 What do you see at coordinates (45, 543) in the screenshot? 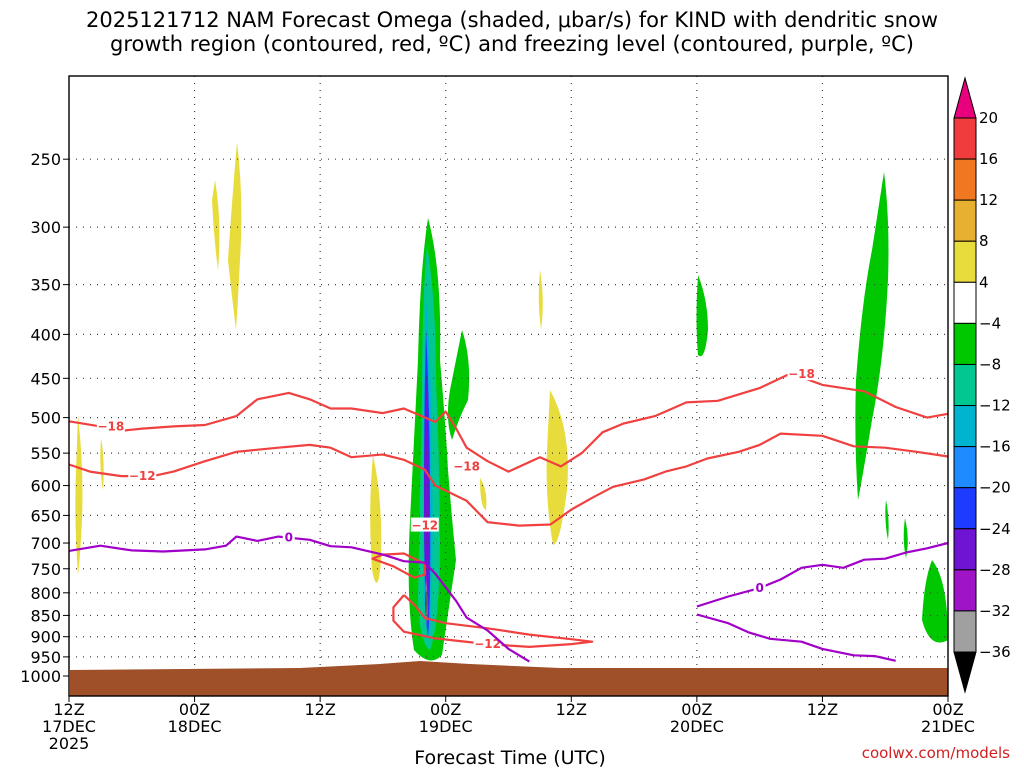
I see `y-tick-label: 700` at bounding box center [45, 543].